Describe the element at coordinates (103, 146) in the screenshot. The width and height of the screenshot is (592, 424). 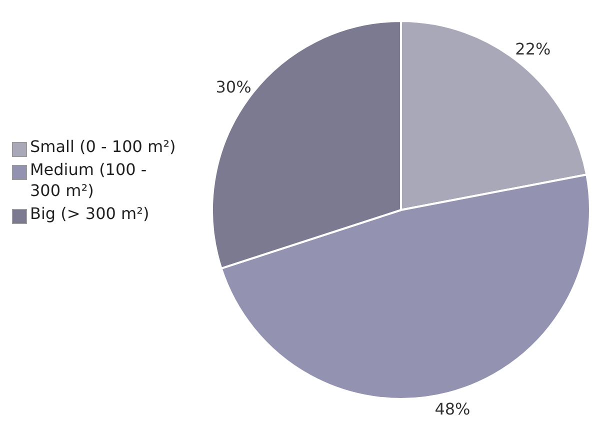
I see `legend-label: Small (0 - 100 m²)` at that location.